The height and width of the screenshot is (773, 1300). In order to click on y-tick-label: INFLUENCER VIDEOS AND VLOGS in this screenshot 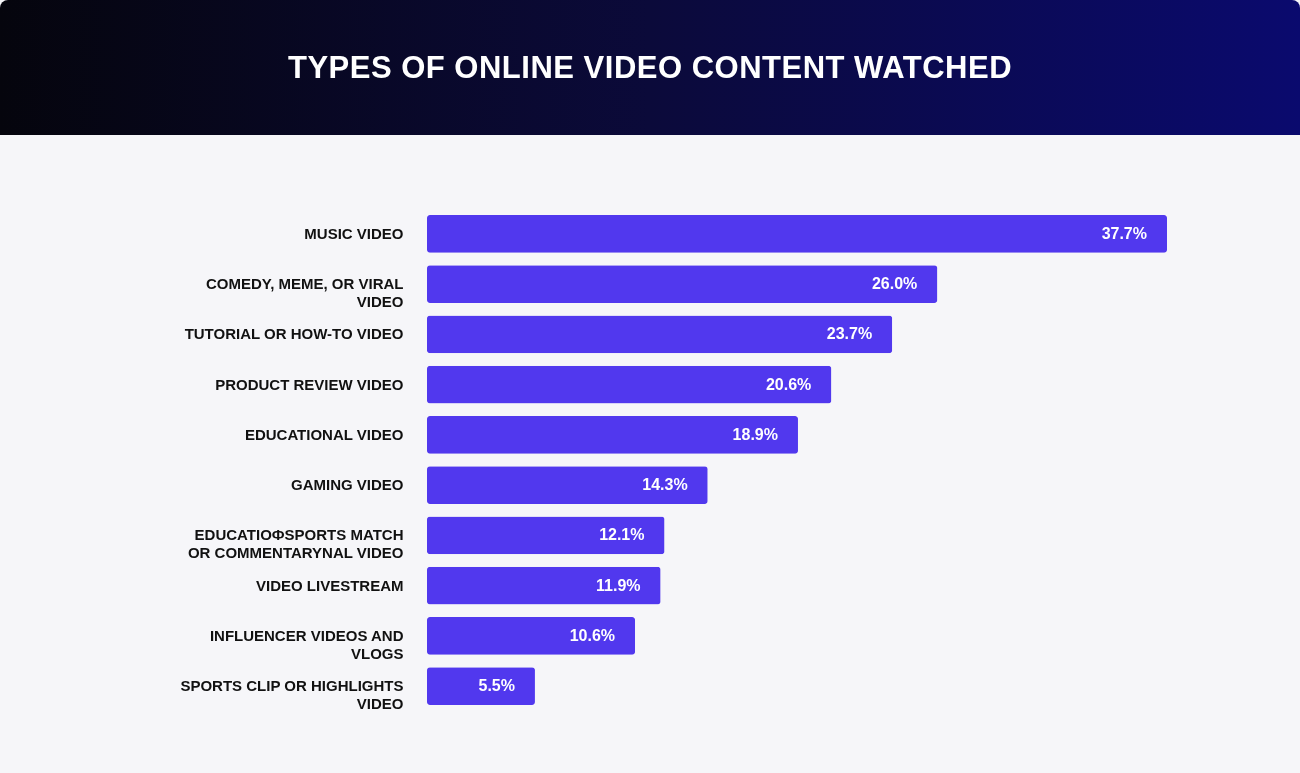, I will do `click(306, 644)`.